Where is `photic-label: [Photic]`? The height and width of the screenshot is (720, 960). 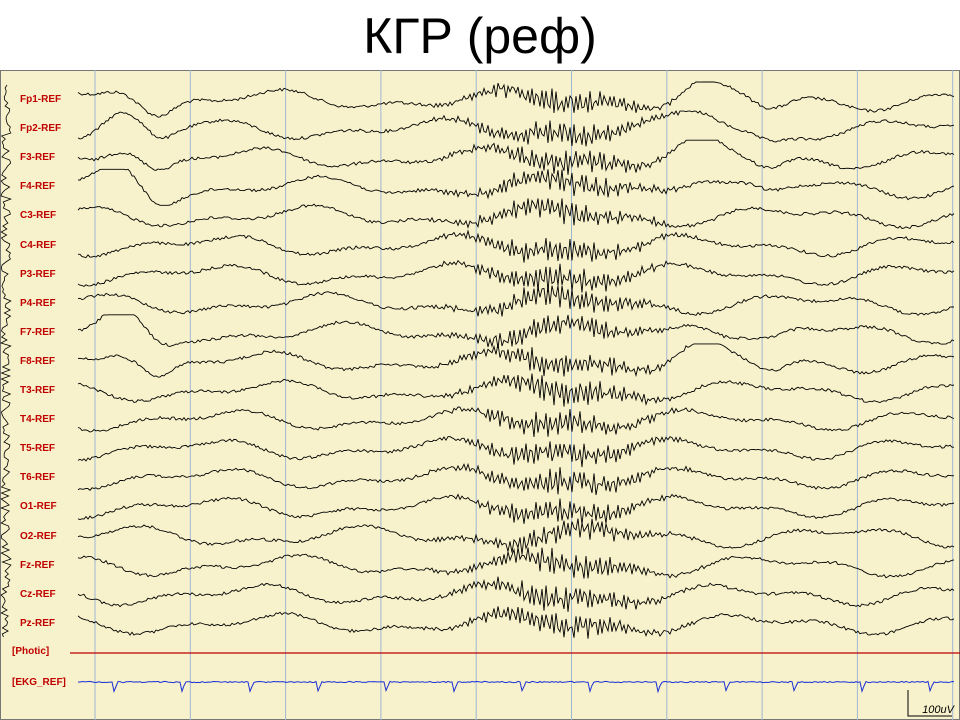
photic-label: [Photic] is located at coordinates (31, 651).